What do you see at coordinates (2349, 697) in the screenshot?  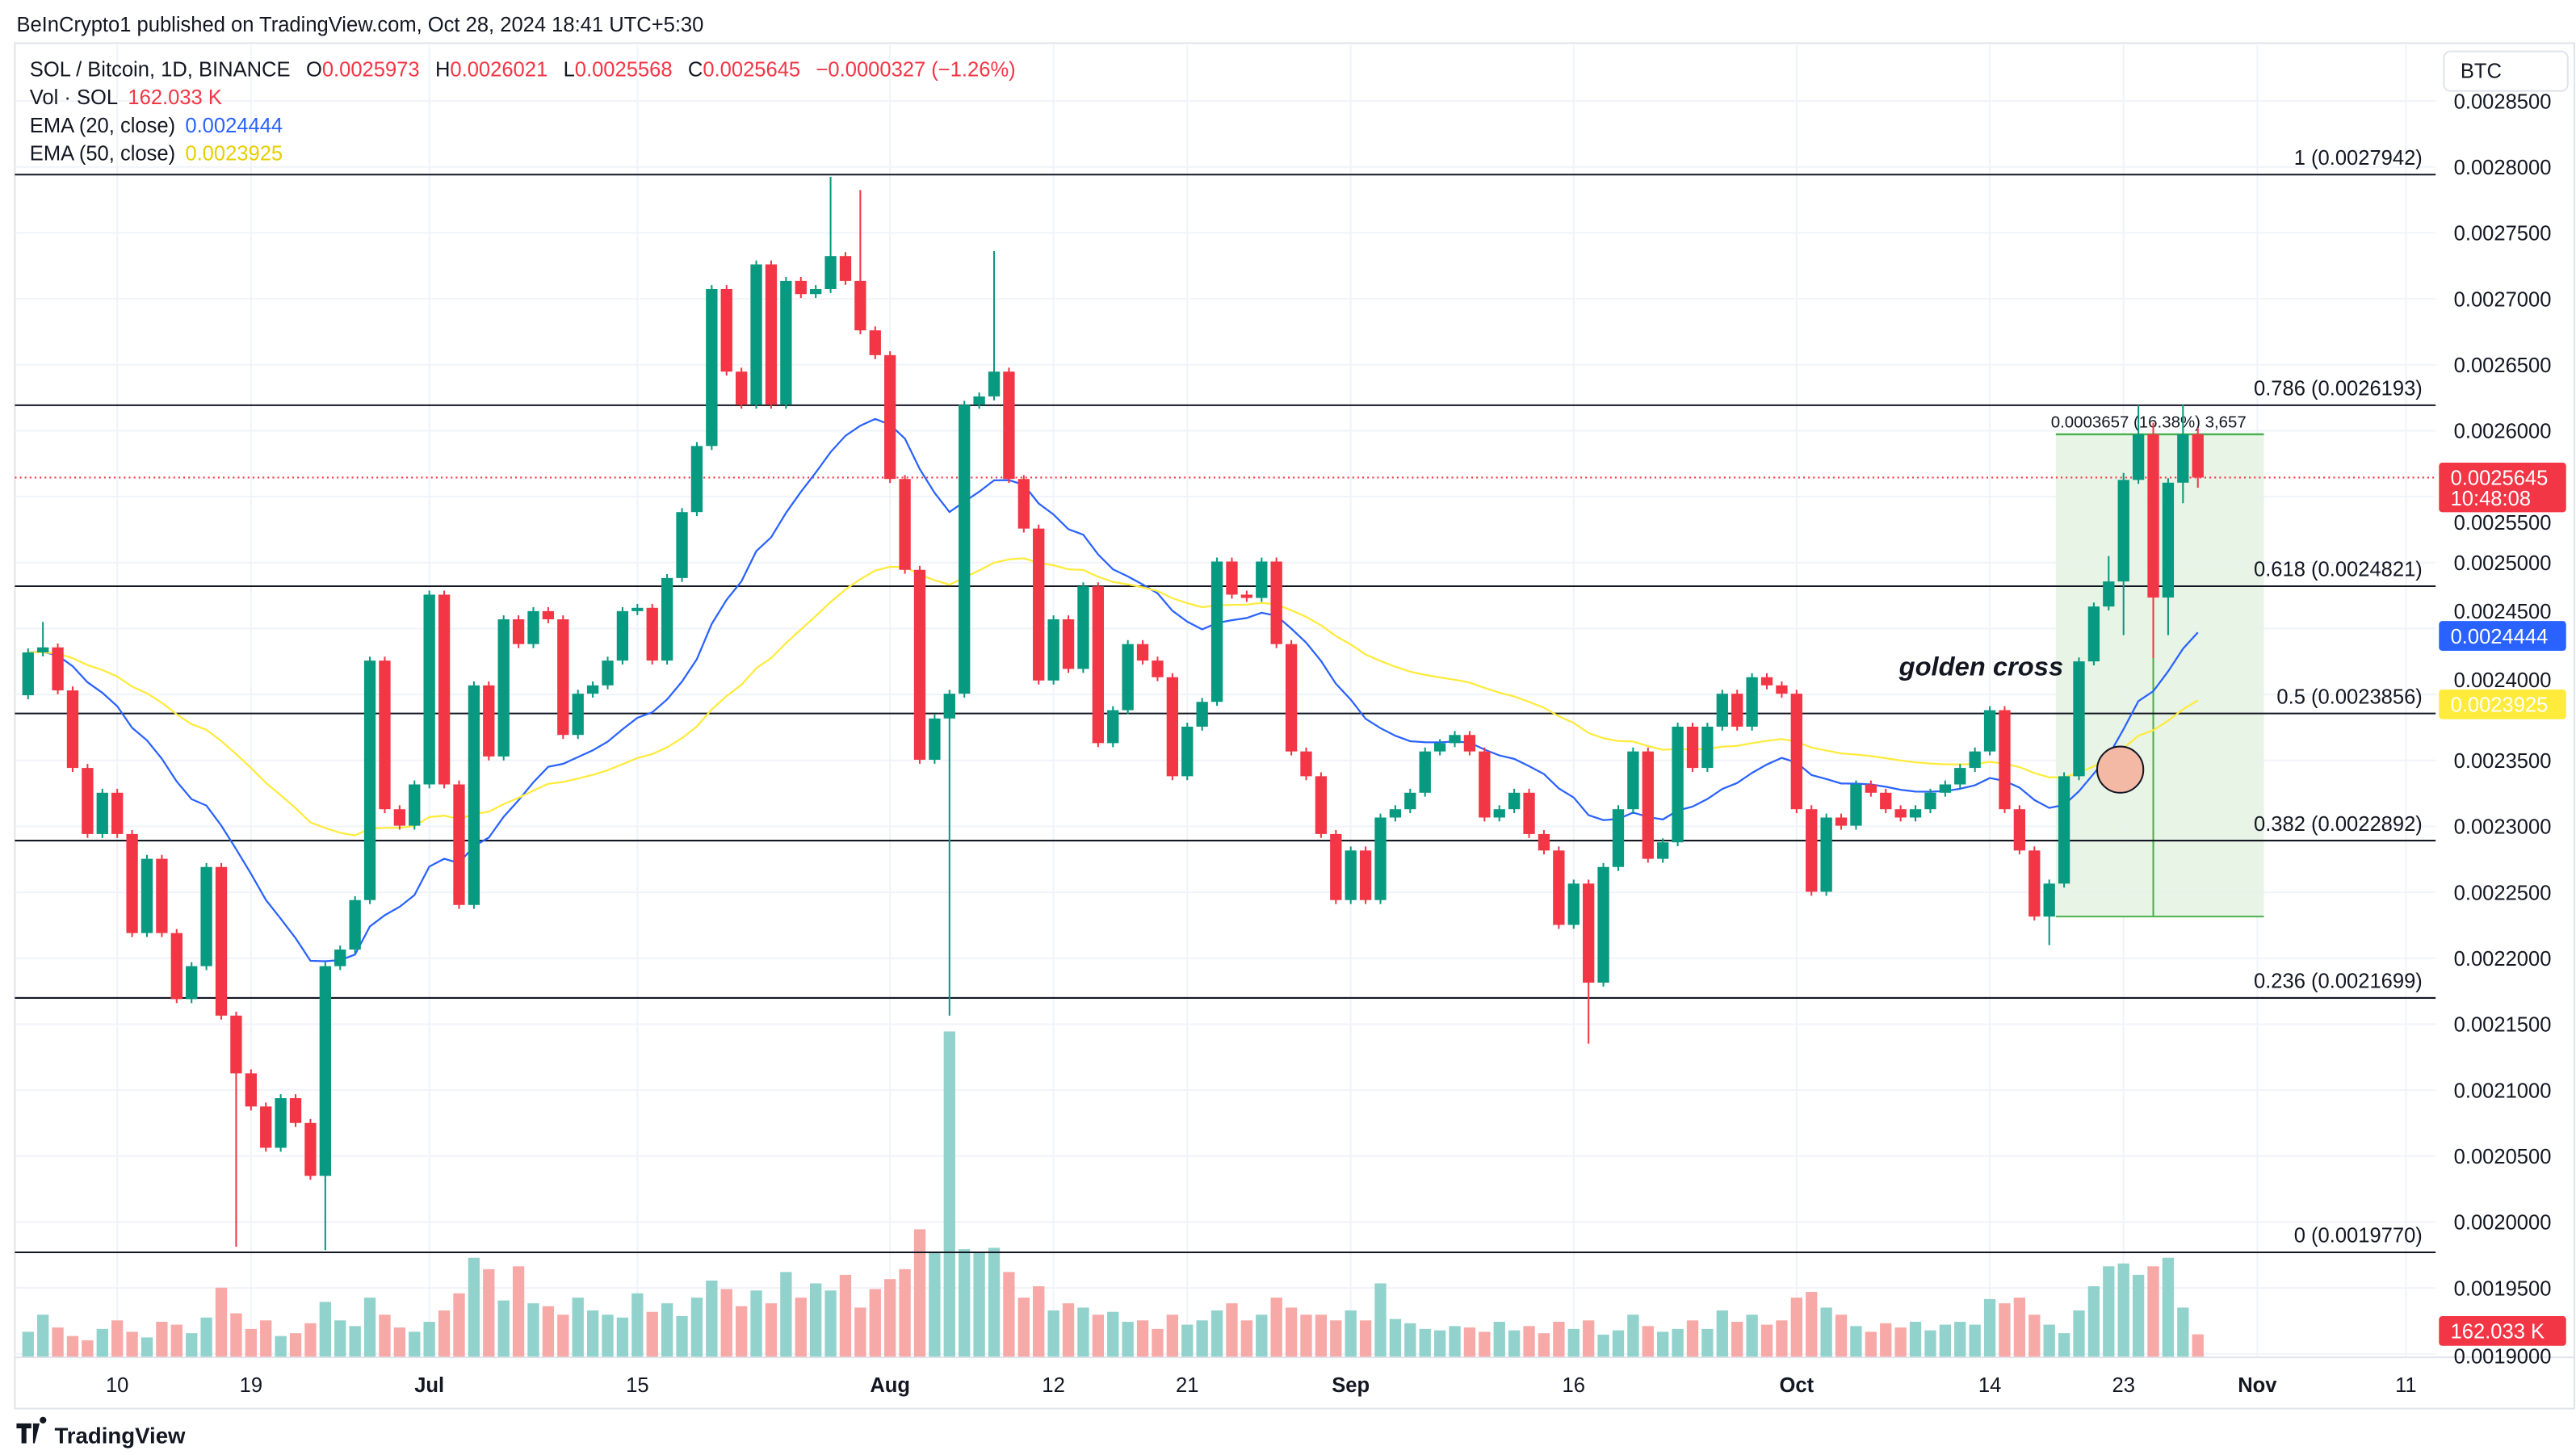 I see `fib-label-0.5: 0.5 (0.0023856)` at bounding box center [2349, 697].